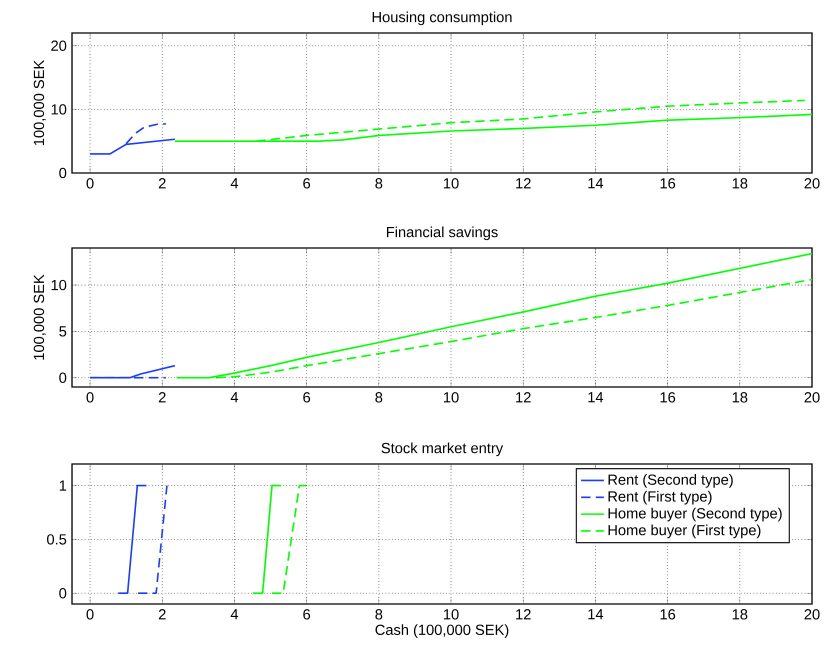  Describe the element at coordinates (56, 539) in the screenshot. I see `y-tick-label: 0.5` at that location.